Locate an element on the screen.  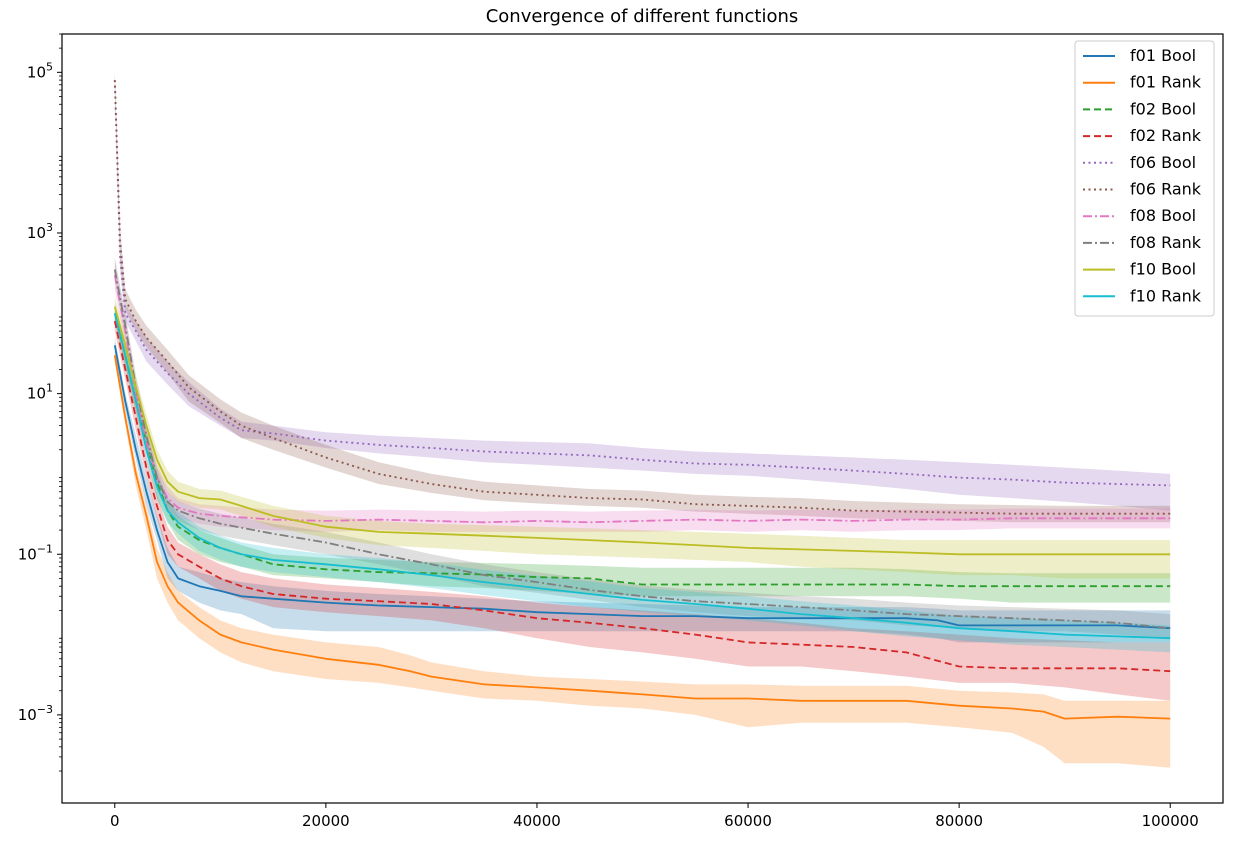
y-axis: 10⁻³ 10⁻¹ 10¹ 10³ 10⁵ is located at coordinates (40, 402).